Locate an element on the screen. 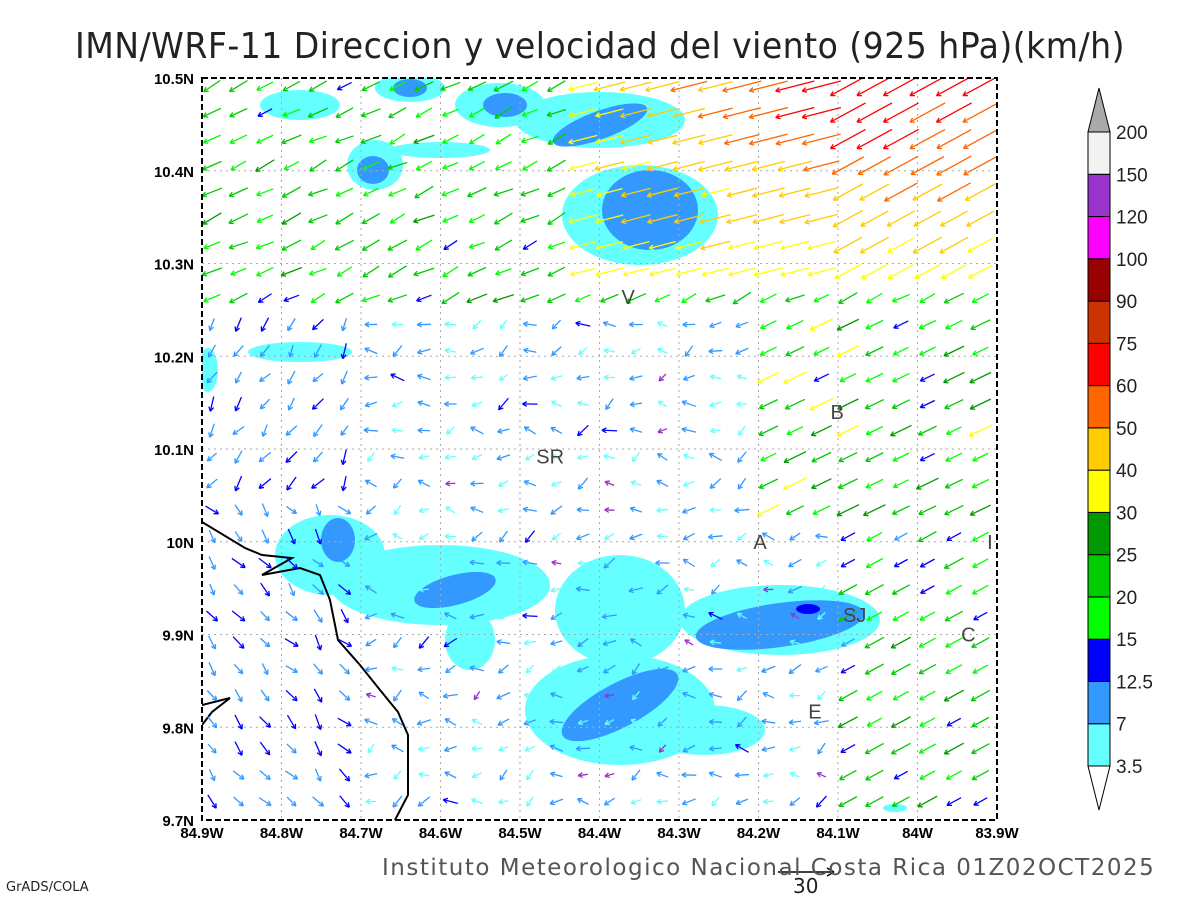 This screenshot has width=1200, height=900. place-label: A is located at coordinates (760, 543).